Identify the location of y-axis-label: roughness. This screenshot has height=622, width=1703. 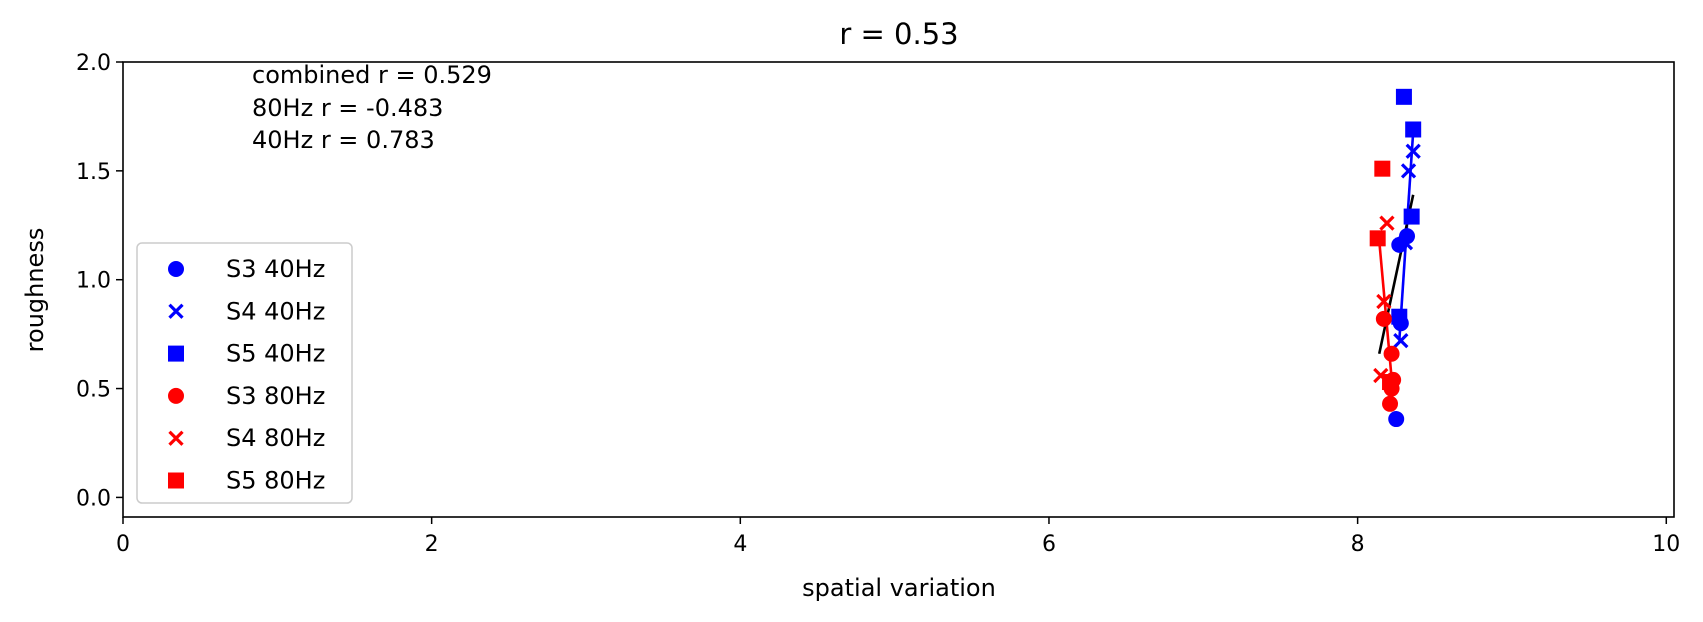
(35, 290).